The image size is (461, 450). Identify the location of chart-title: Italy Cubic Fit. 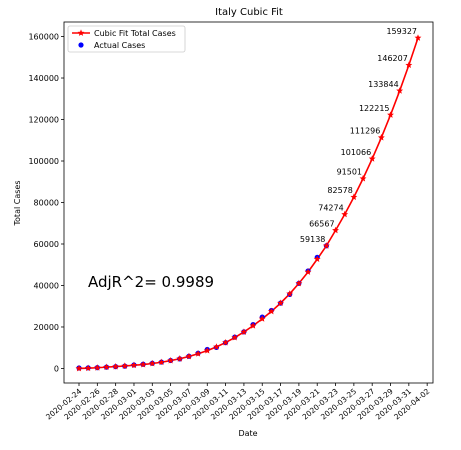
(249, 12).